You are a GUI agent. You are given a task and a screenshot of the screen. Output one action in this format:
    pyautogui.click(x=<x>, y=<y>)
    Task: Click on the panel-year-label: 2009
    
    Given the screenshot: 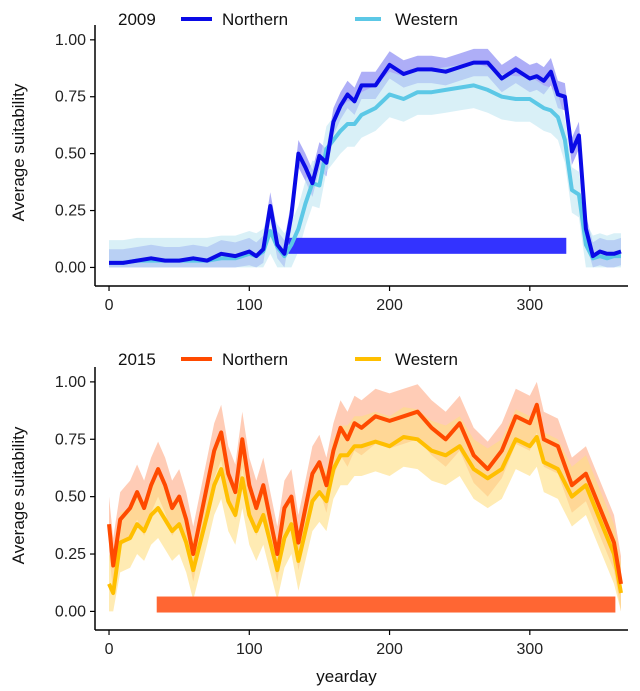 What is the action you would take?
    pyautogui.click(x=137, y=19)
    